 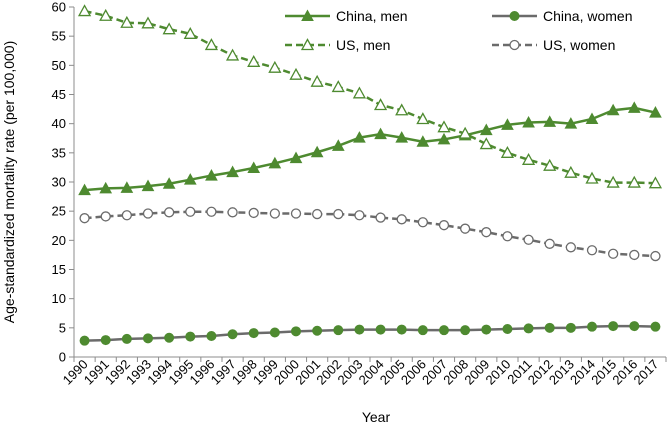 What do you see at coordinates (588, 16) in the screenshot?
I see `legend-label: China, women` at bounding box center [588, 16].